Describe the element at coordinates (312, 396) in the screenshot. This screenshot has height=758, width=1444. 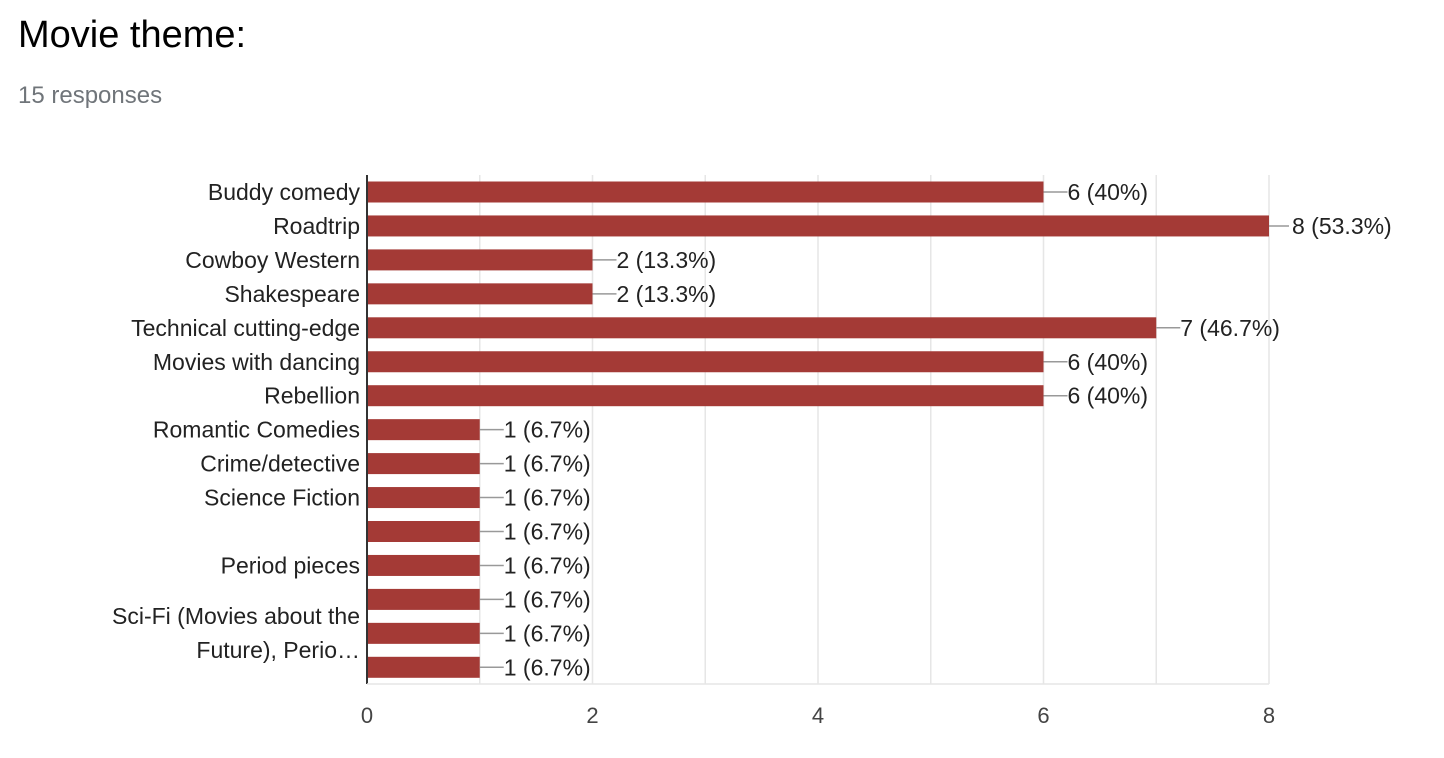
I see `category-label: Rebellion` at that location.